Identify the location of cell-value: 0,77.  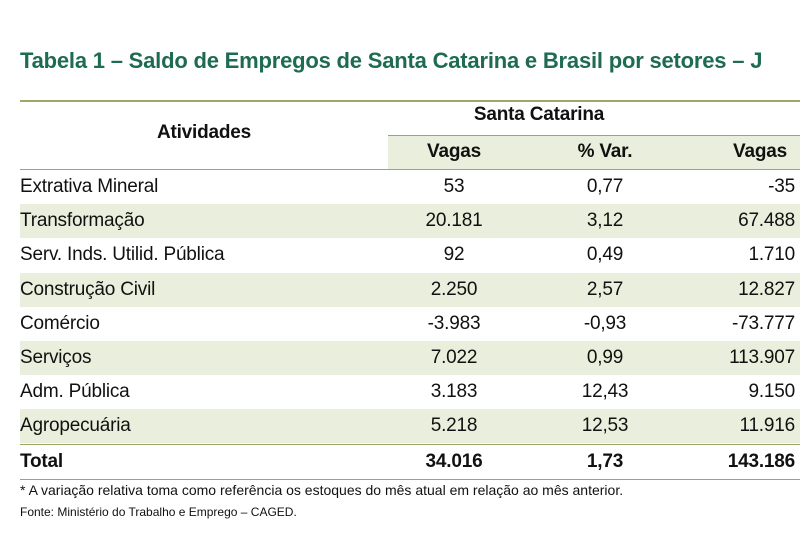
(605, 186).